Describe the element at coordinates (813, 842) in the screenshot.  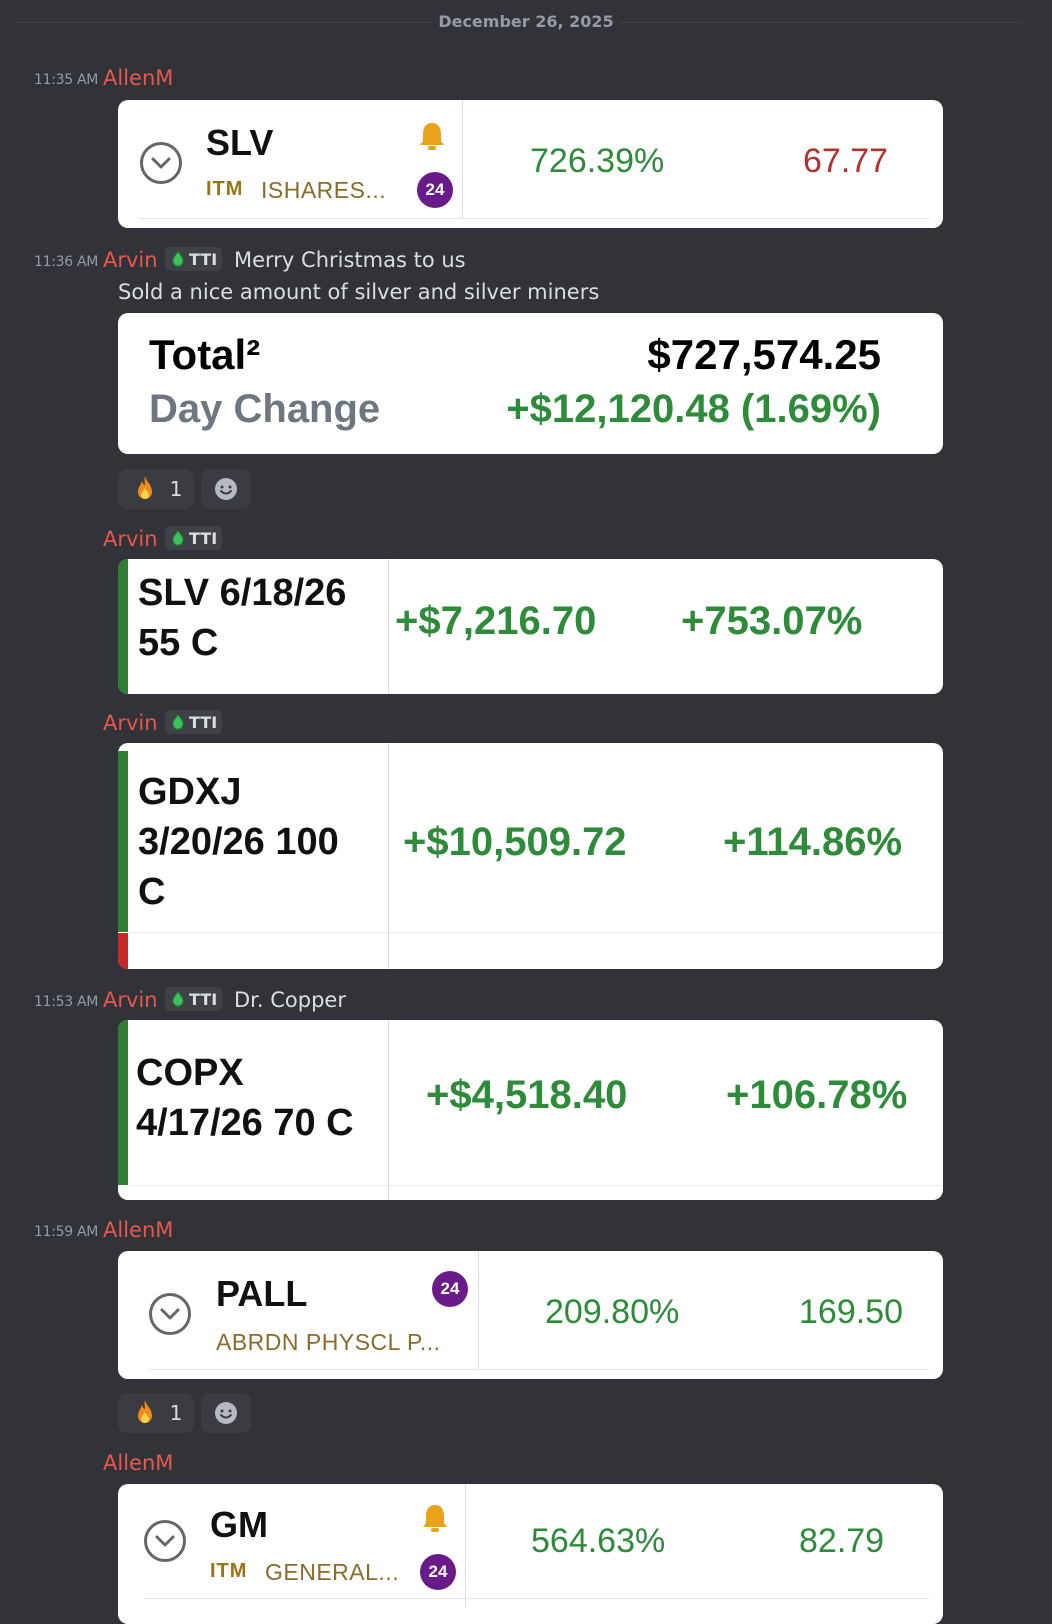
I see `position-percent: +114.86%` at that location.